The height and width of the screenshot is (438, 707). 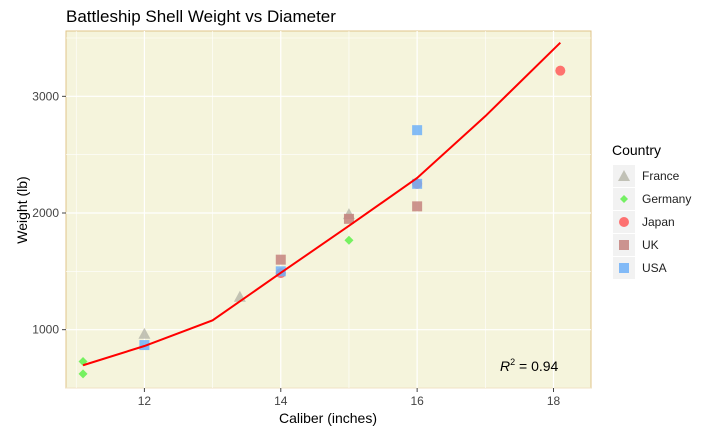 I want to click on x-tick-label: 12, so click(x=145, y=401).